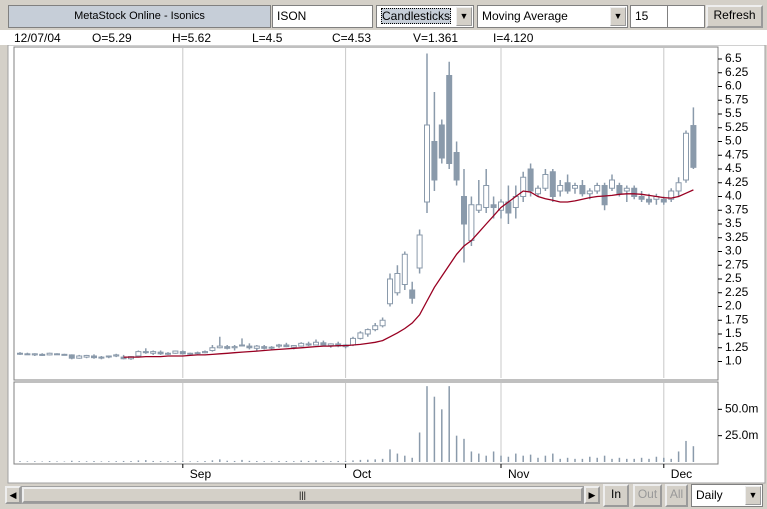  Describe the element at coordinates (686, 16) in the screenshot. I see `blank-input` at that location.